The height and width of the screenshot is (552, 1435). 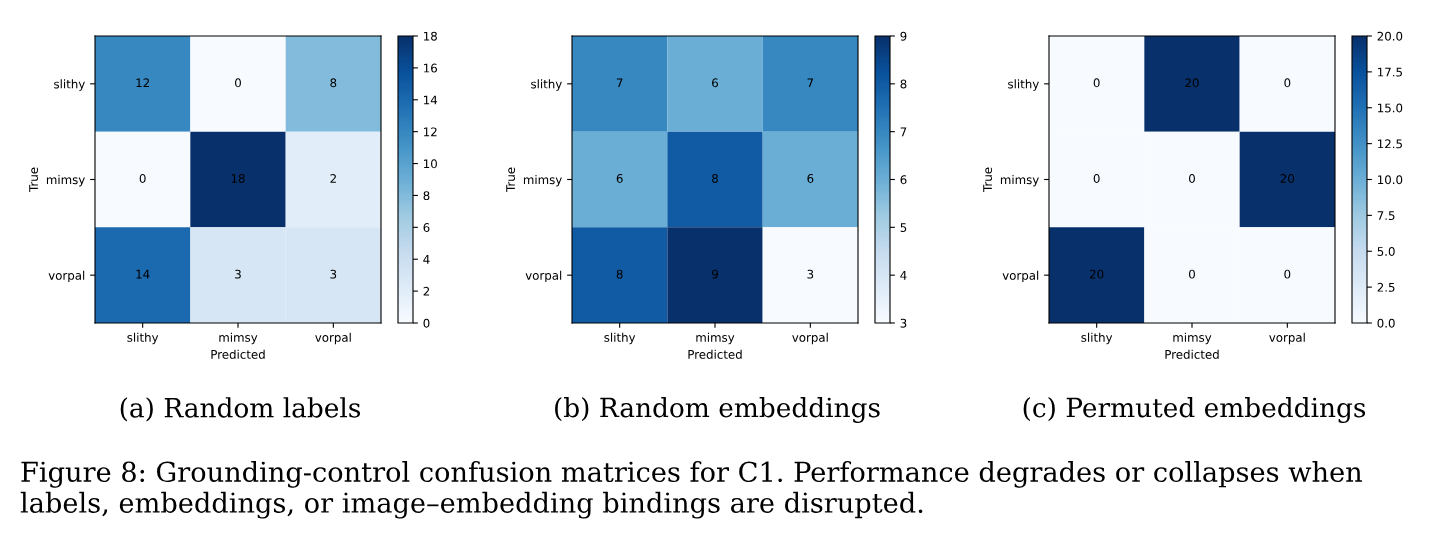 What do you see at coordinates (240, 409) in the screenshot?
I see `text: (a) Random labels` at bounding box center [240, 409].